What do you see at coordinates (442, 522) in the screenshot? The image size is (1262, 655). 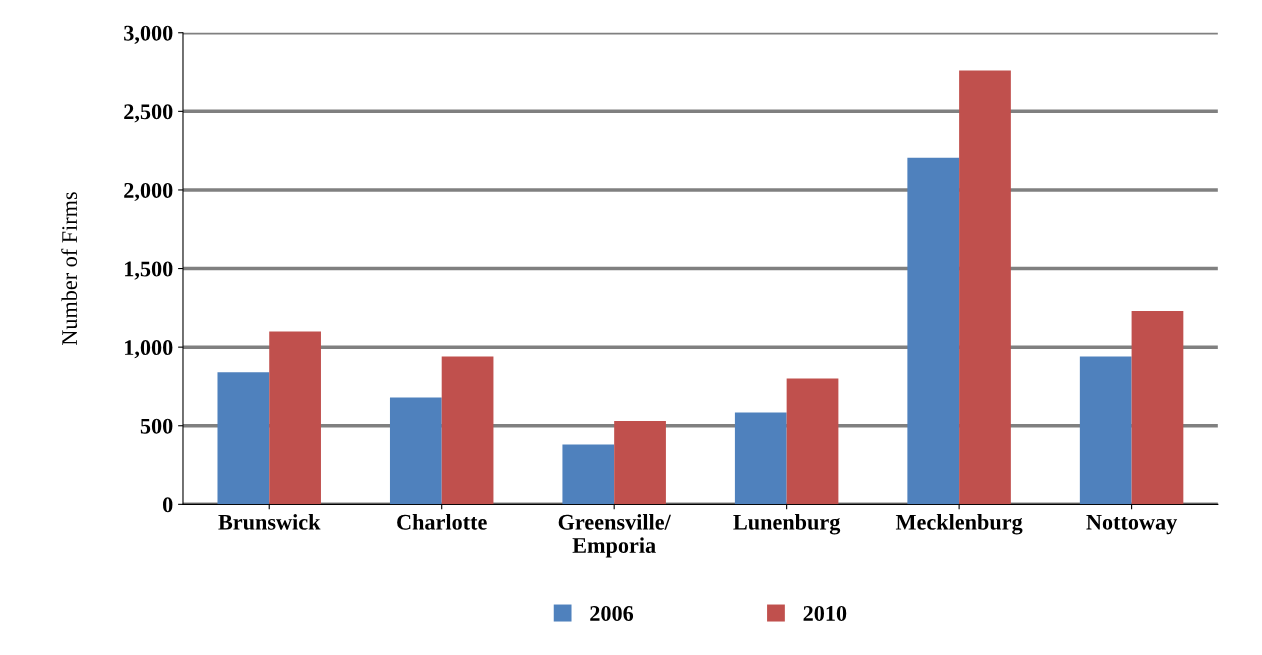 I see `x-tick-label: Charlotte` at bounding box center [442, 522].